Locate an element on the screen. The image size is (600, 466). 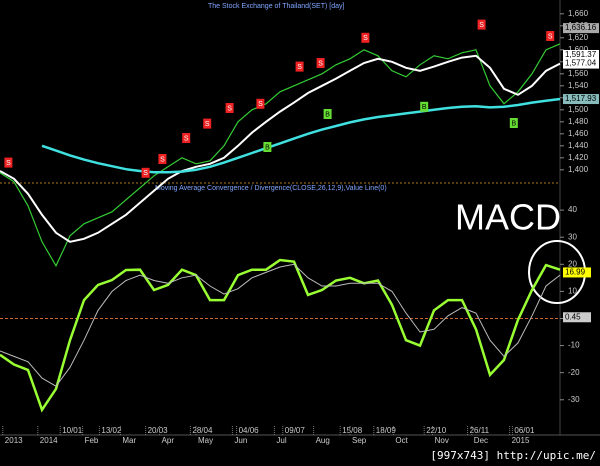
y-tick-label: -30 is located at coordinates (574, 399).